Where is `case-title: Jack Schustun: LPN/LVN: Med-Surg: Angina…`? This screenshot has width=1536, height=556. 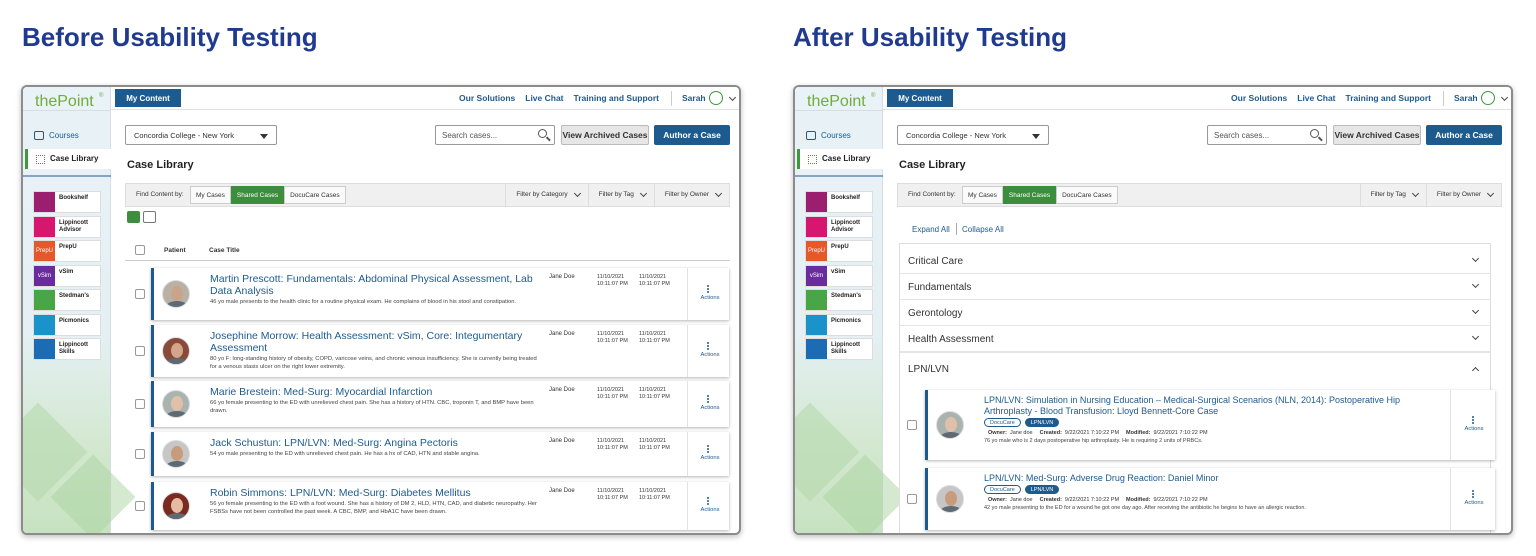
case-title: Jack Schustun: LPN/LVN: Med-Surg: Angina… is located at coordinates (334, 443).